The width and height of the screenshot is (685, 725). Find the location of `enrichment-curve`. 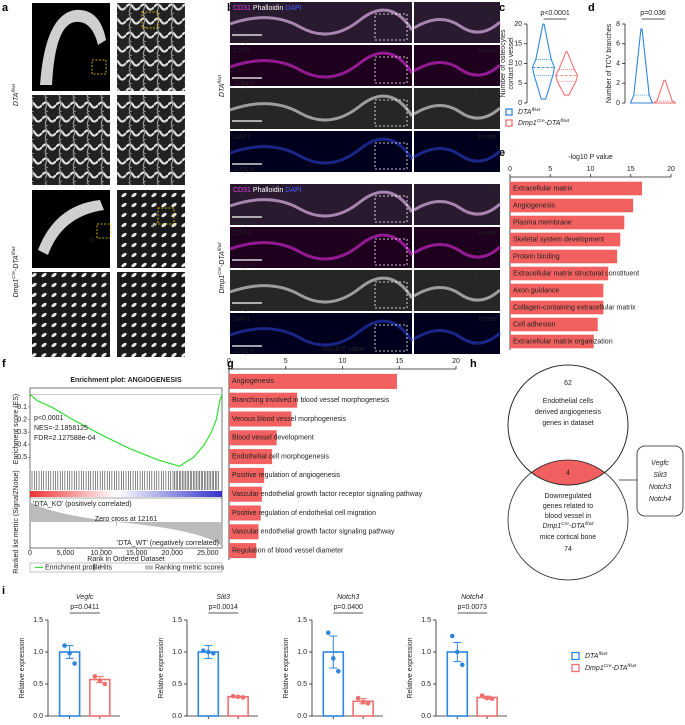

enrichment-curve is located at coordinates (126, 430).